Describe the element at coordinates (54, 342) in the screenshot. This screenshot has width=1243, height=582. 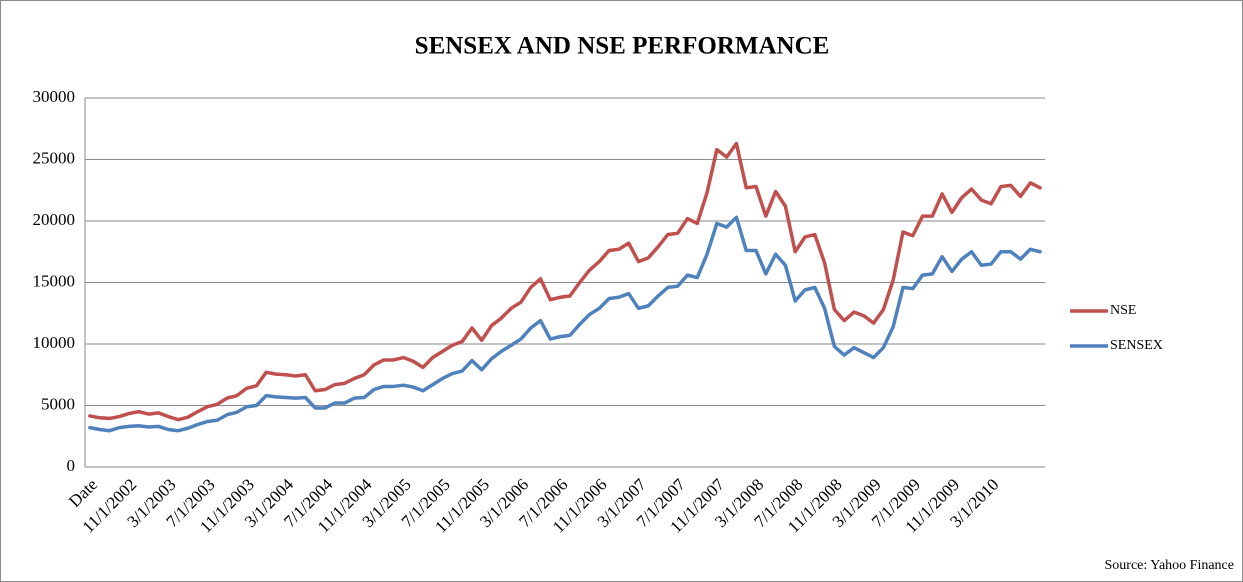
I see `y-tick-label: 10000` at that location.